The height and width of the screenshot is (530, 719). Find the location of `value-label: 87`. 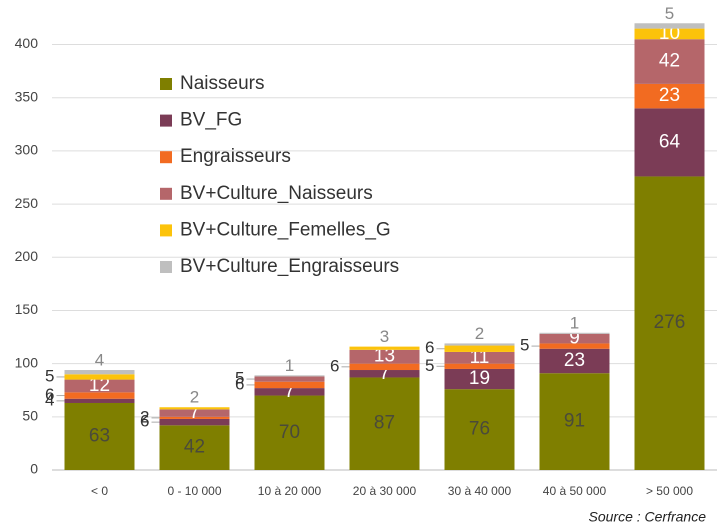

value-label: 87 is located at coordinates (384, 423).